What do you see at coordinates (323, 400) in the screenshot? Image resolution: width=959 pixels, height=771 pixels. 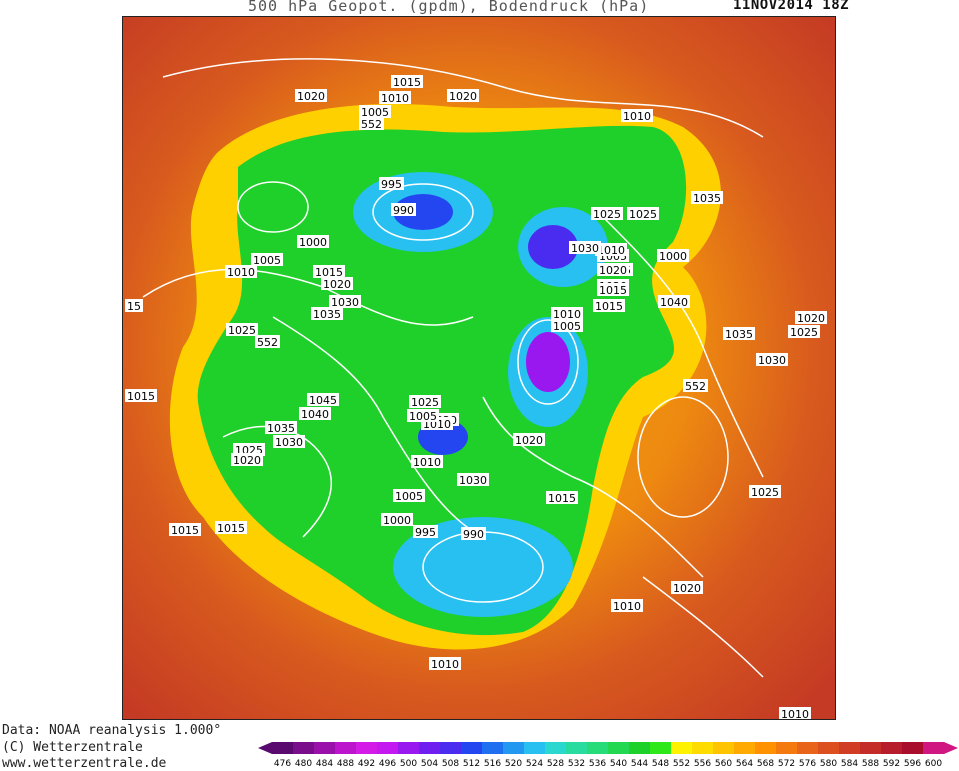 I see `isobar-label: 1045` at bounding box center [323, 400].